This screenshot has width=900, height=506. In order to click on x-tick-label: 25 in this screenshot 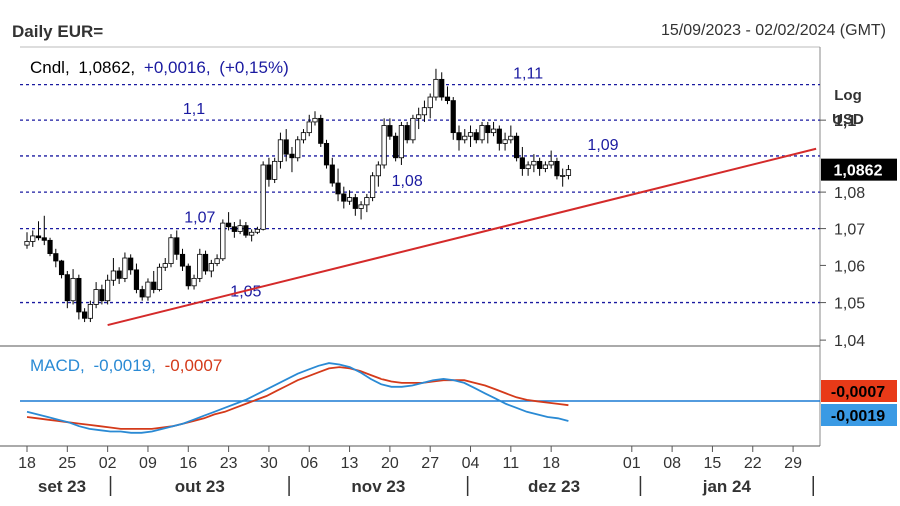, I will do `click(67, 463)`.